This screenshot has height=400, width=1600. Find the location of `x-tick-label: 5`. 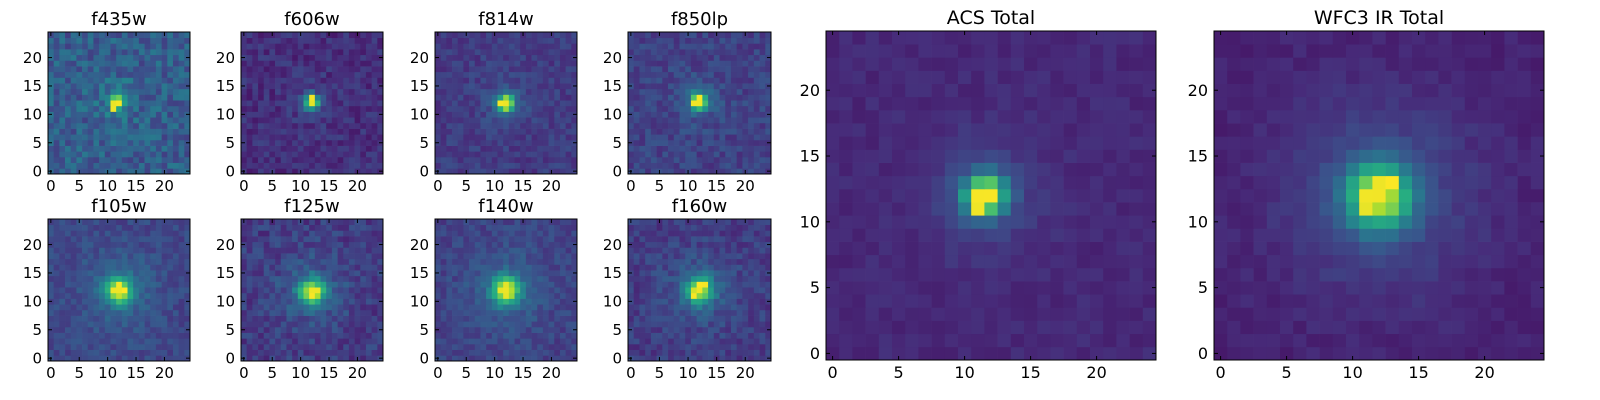

x-tick-label: 5 is located at coordinates (466, 186).